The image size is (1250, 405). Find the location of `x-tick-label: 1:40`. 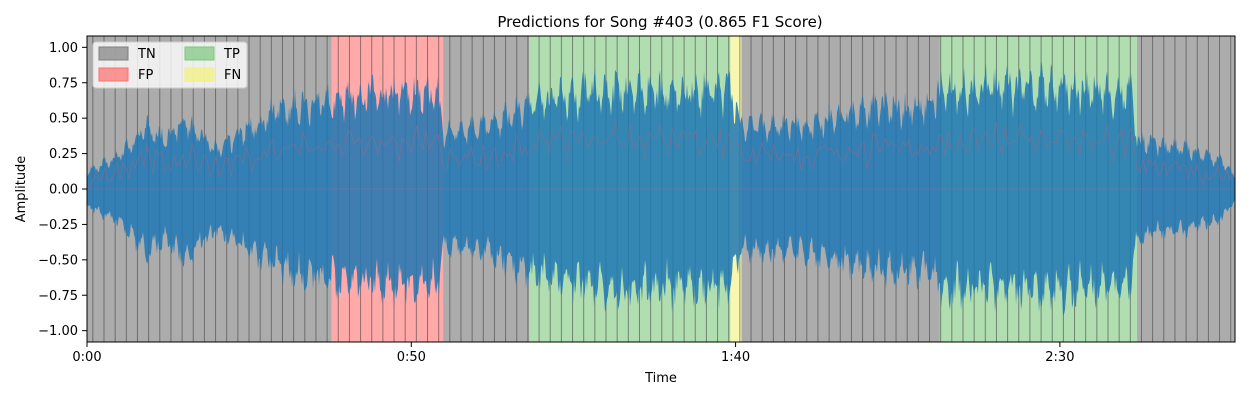

x-tick-label: 1:40 is located at coordinates (735, 357).